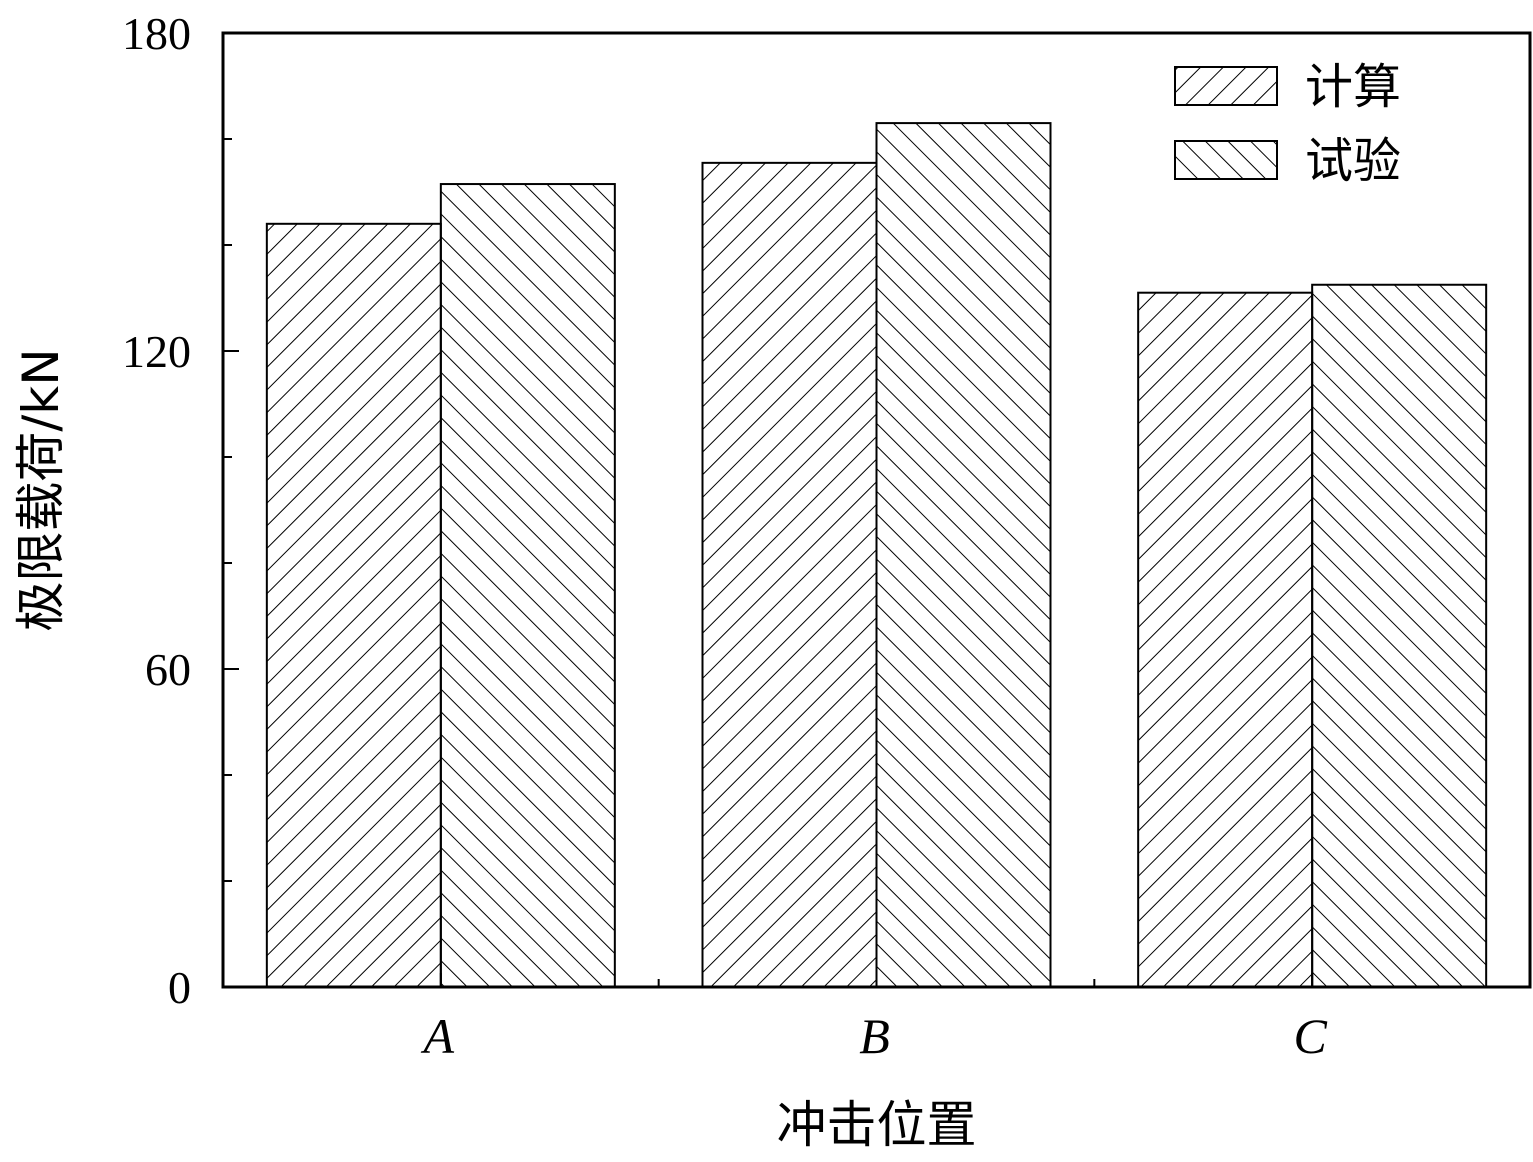  What do you see at coordinates (168, 669) in the screenshot?
I see `y-tick-label: 60` at bounding box center [168, 669].